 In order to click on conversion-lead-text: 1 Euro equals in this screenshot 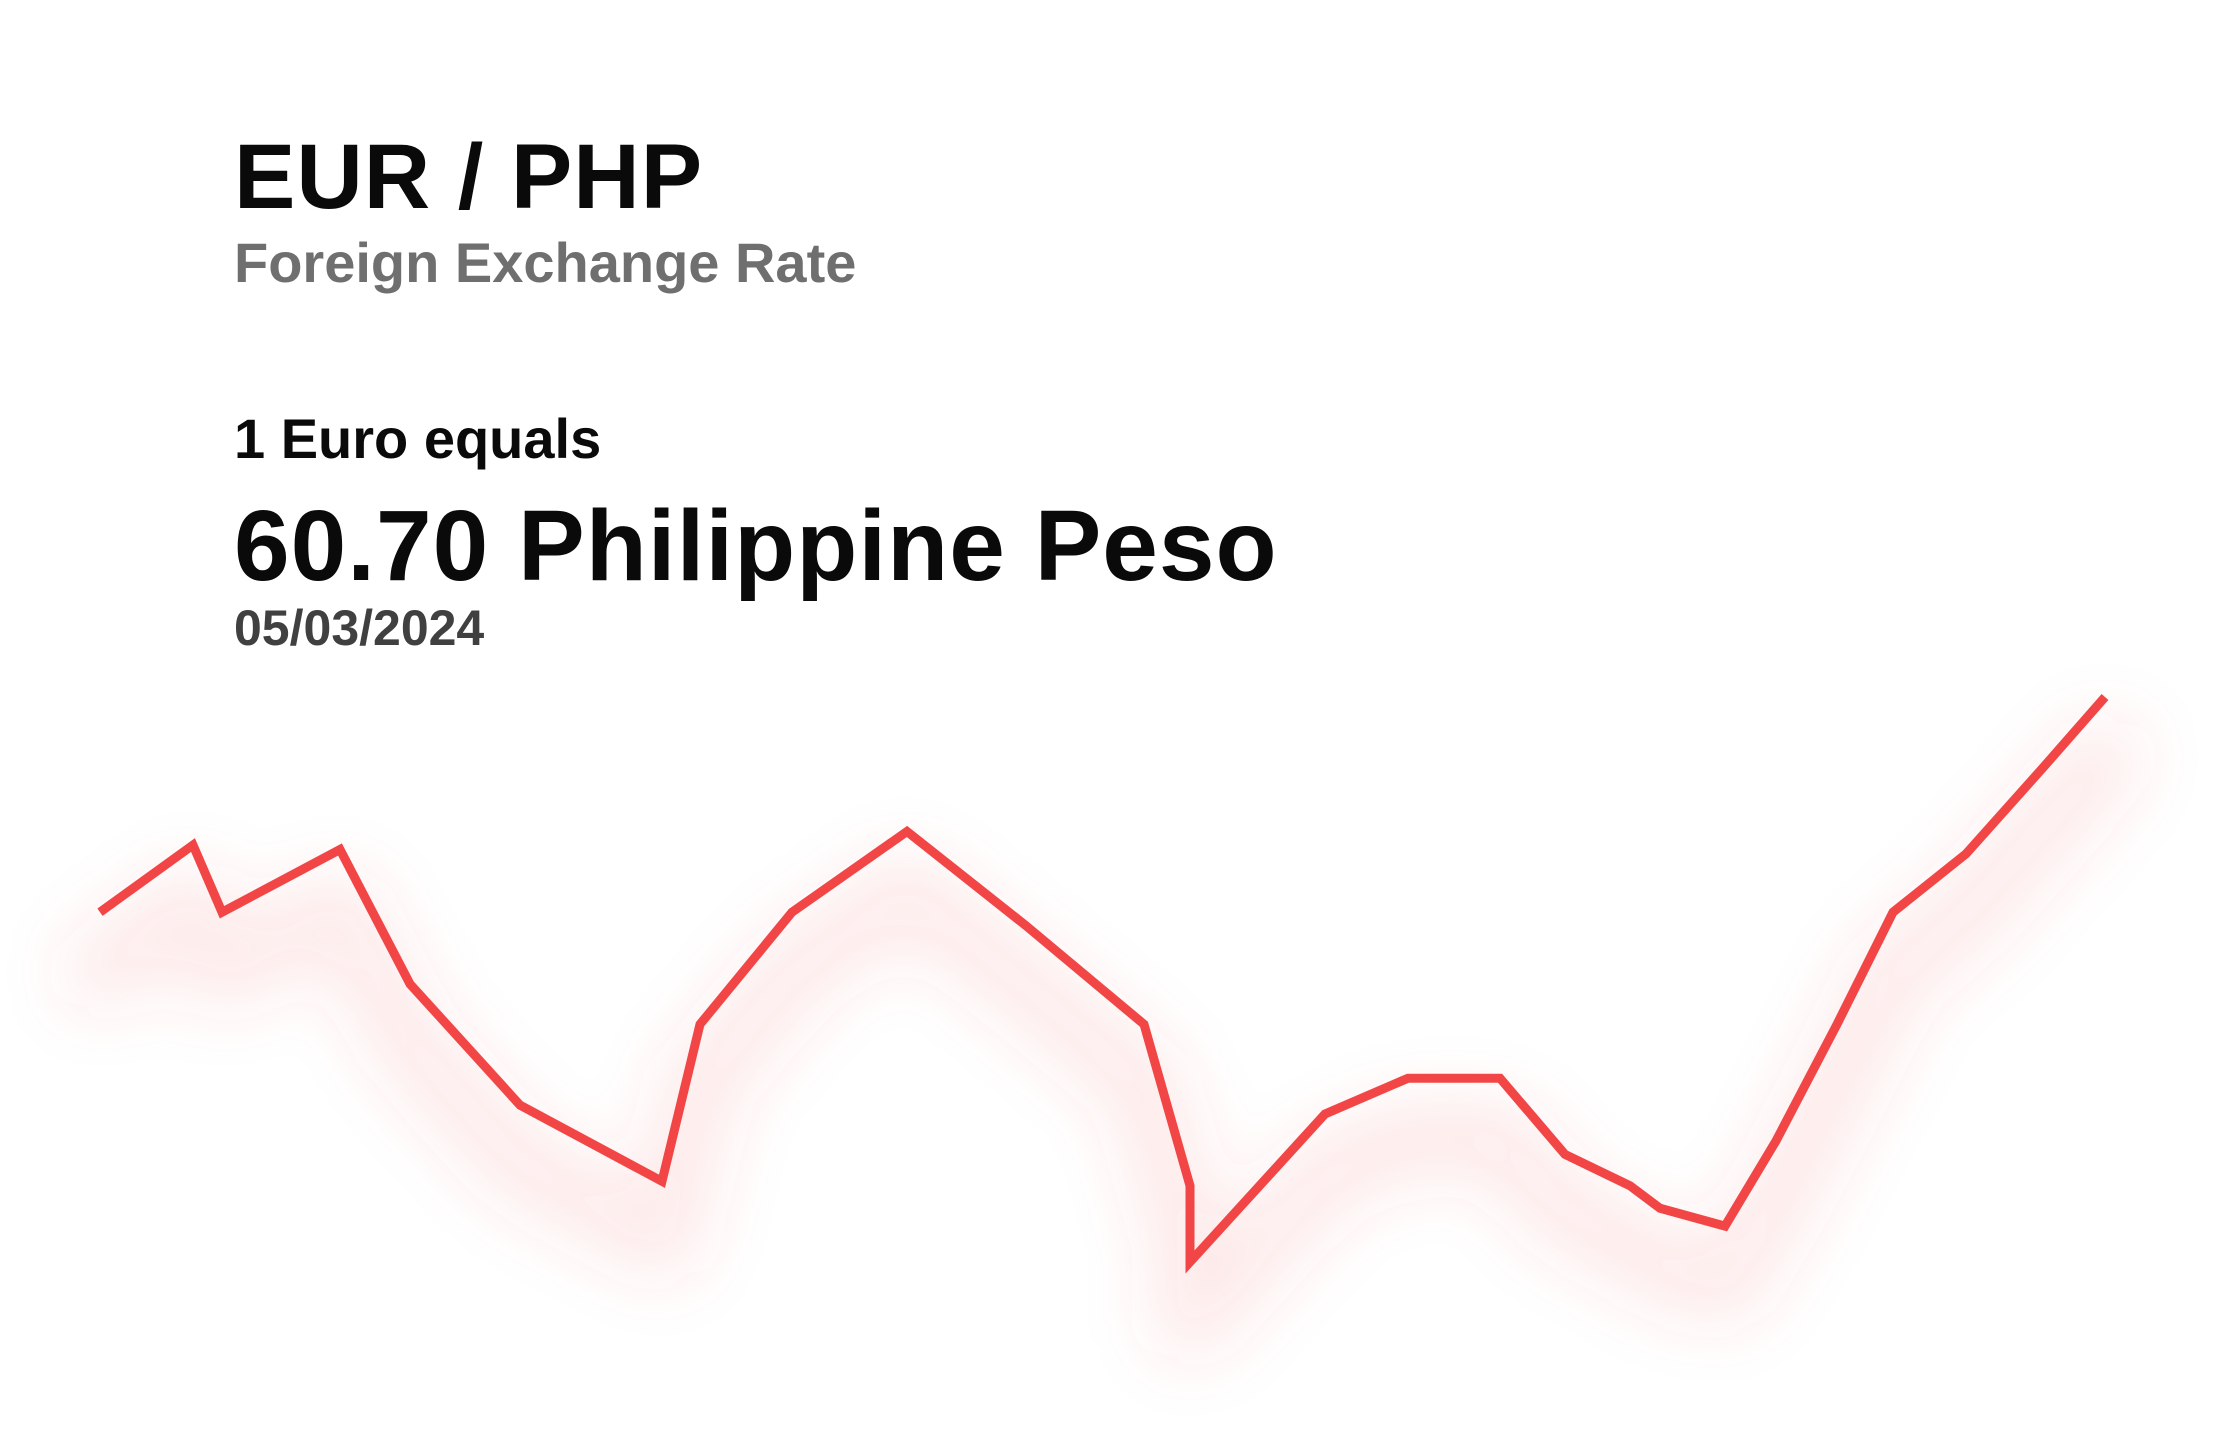, I will do `click(418, 438)`.